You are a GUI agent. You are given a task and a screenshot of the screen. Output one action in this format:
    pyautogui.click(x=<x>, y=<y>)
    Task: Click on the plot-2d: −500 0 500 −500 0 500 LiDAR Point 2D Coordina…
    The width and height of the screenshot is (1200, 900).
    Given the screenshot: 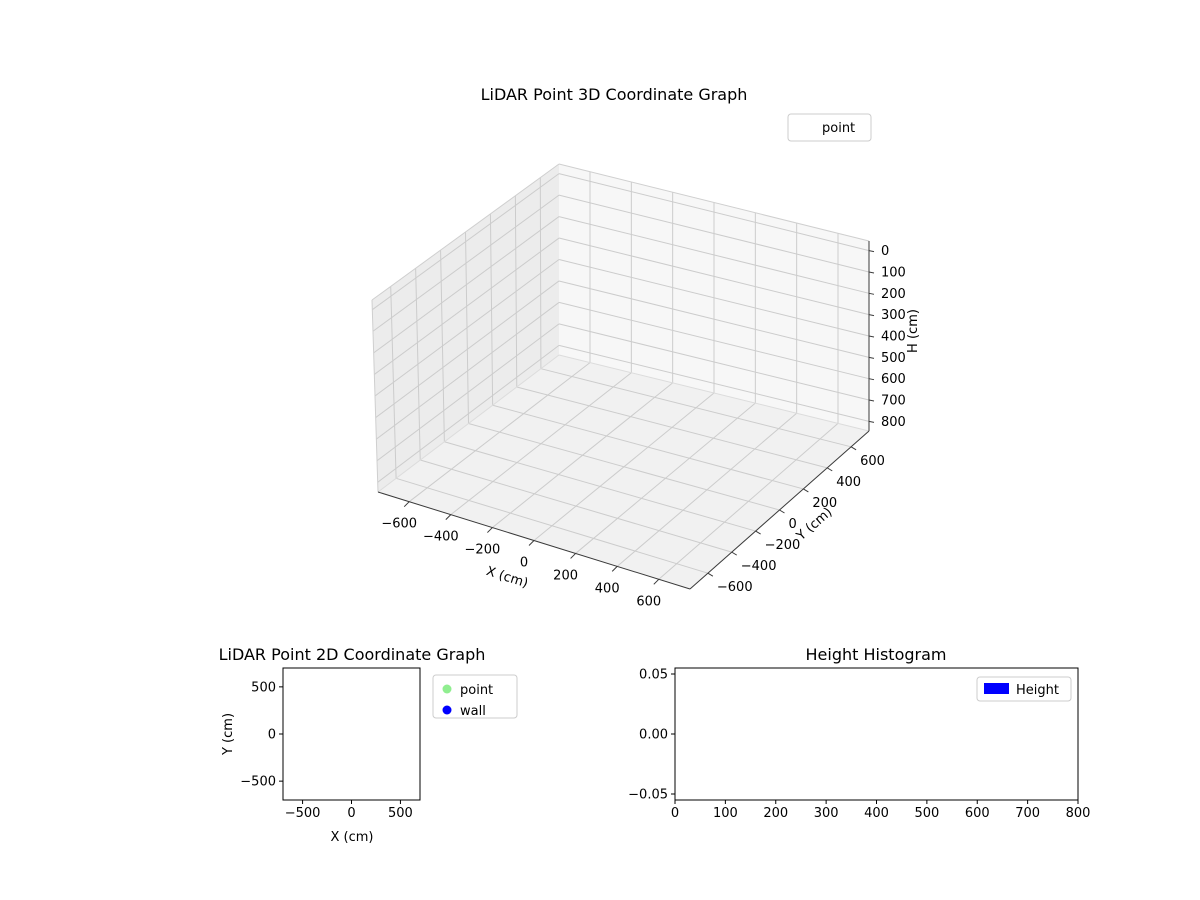 What is the action you would take?
    pyautogui.click(x=368, y=745)
    